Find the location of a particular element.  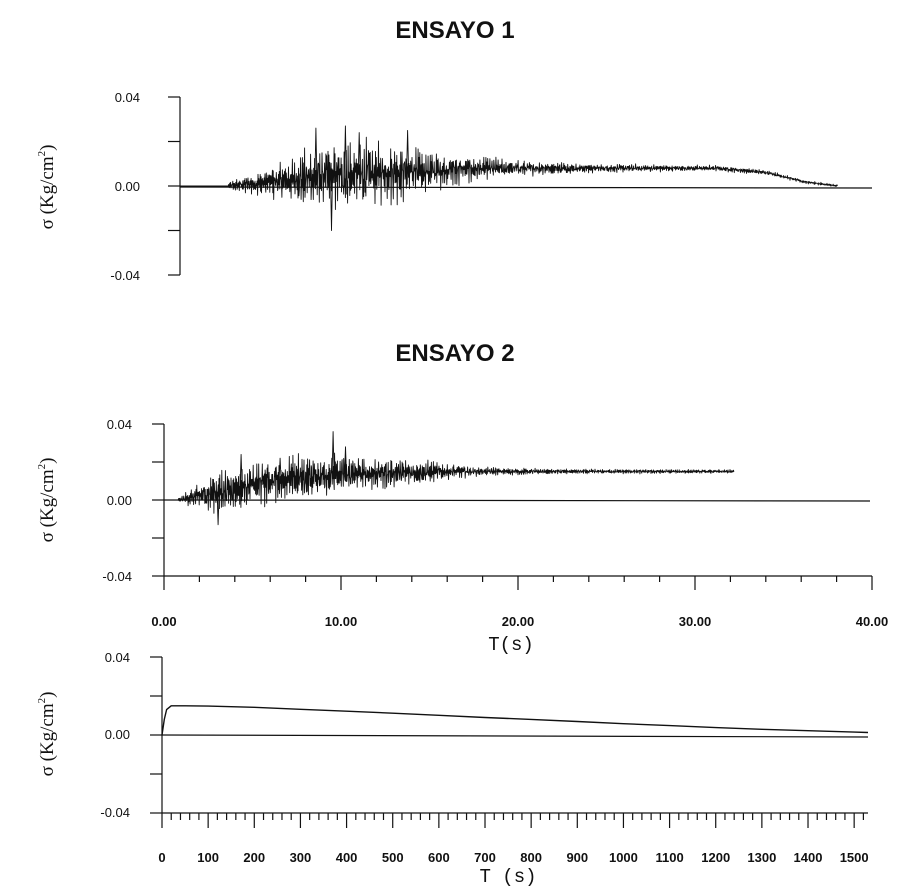

panel-2-y-label-close: ) is located at coordinates (47, 461).